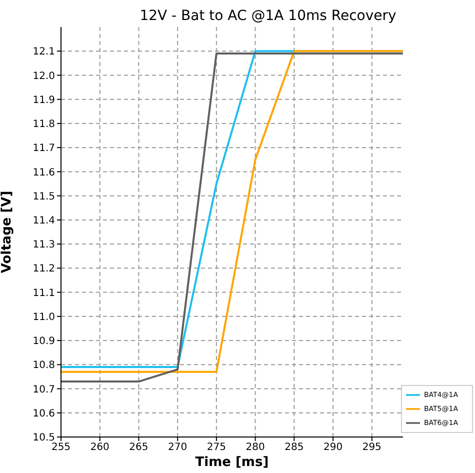 The width and height of the screenshot is (475, 473). Describe the element at coordinates (178, 448) in the screenshot. I see `x-tick-label: 270` at that location.